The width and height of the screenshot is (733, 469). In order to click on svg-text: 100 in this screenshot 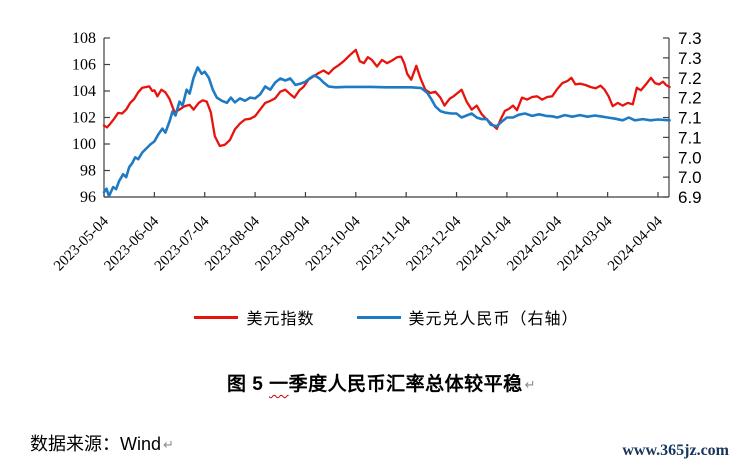, I will do `click(84, 144)`.